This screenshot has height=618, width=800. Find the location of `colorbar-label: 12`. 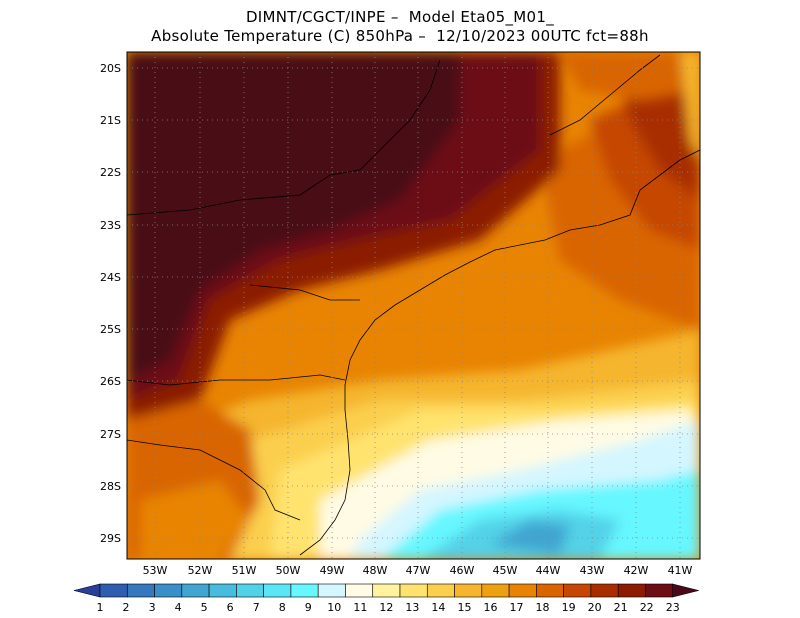

colorbar-label: 12 is located at coordinates (386, 607).